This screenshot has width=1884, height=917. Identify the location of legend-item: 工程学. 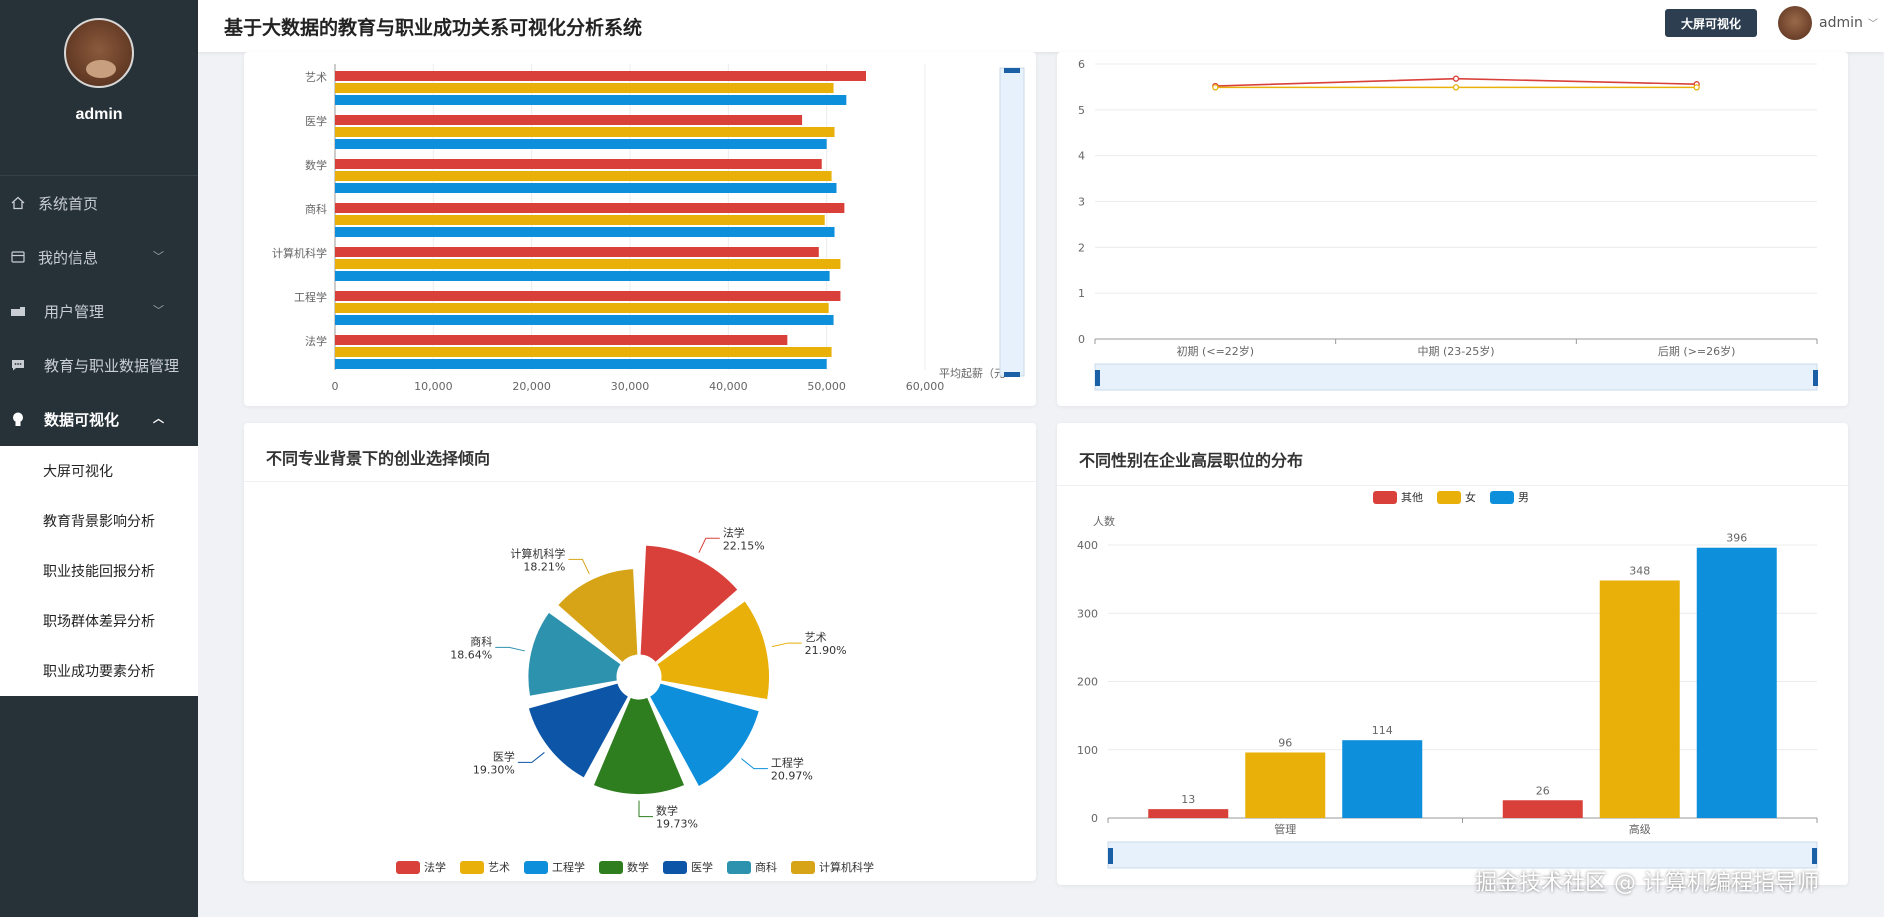
(554, 867).